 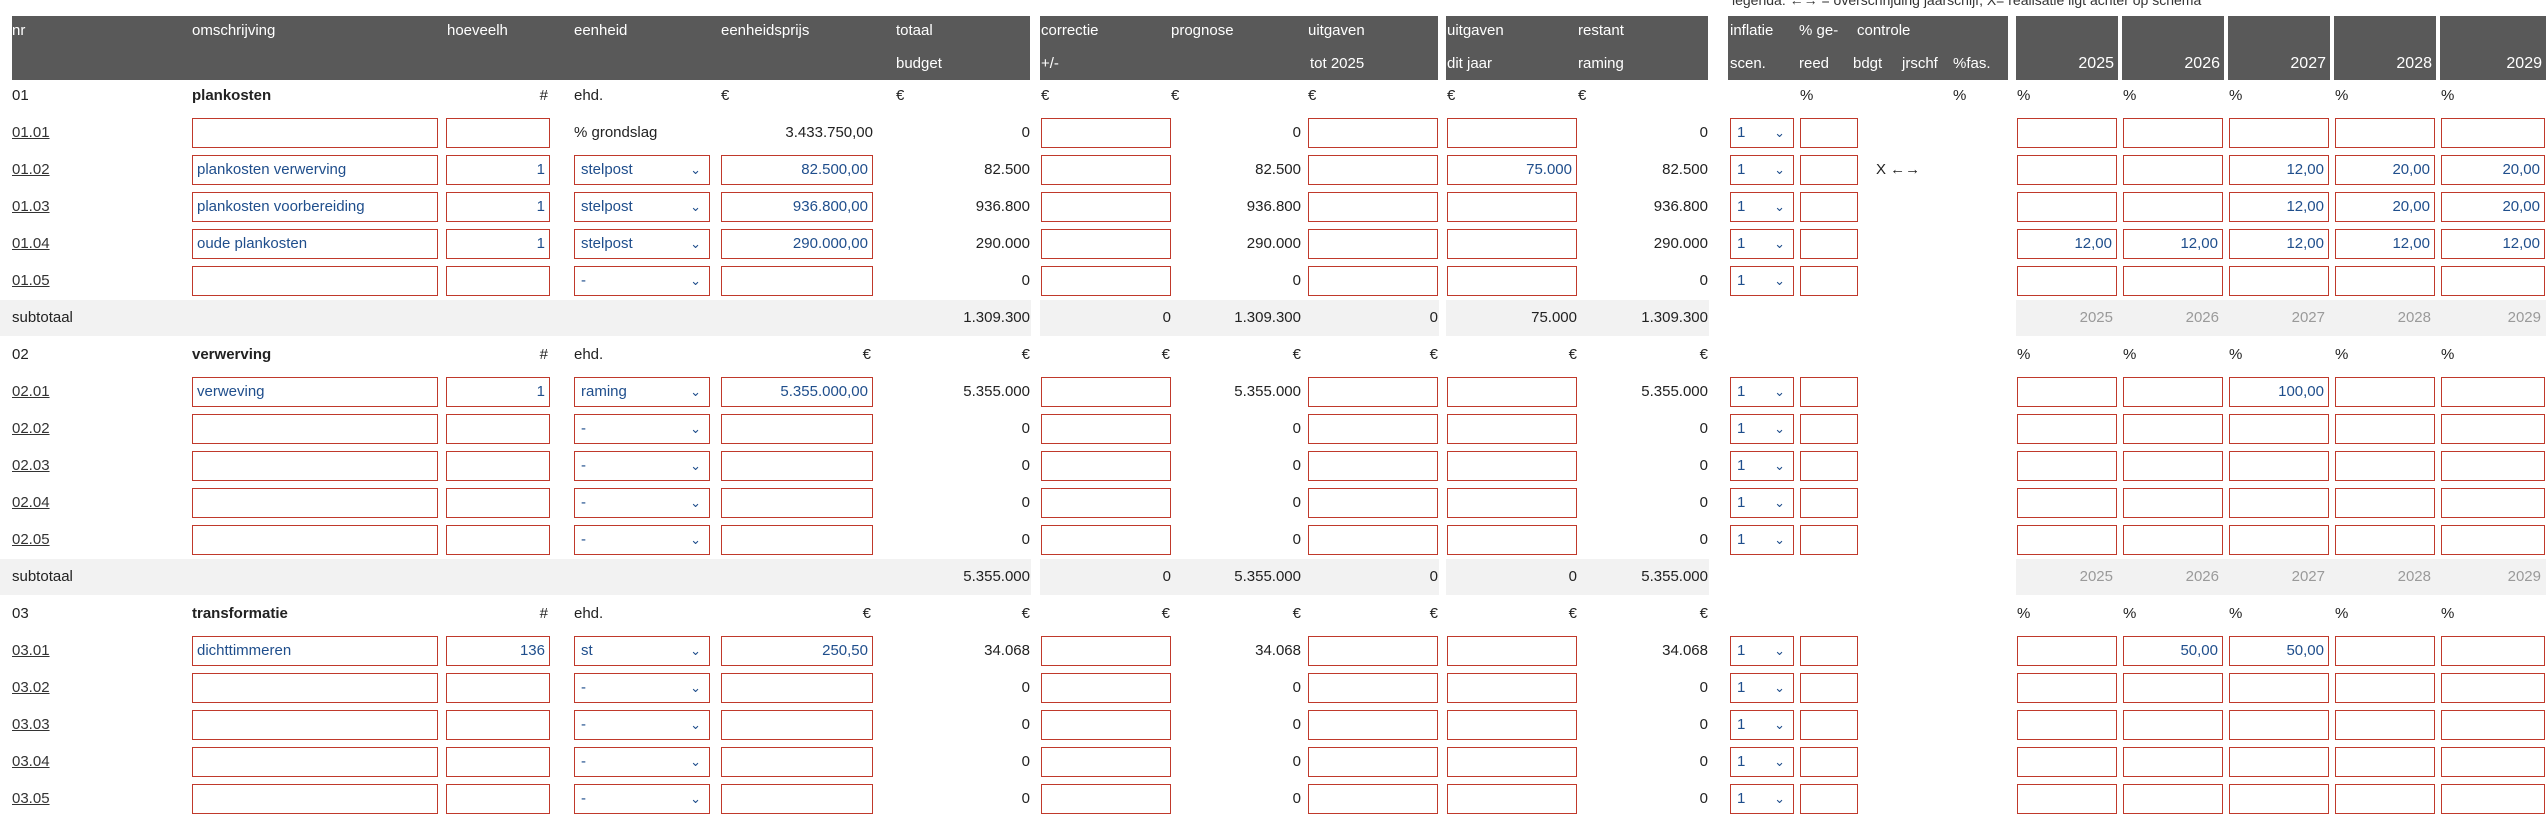 I want to click on line-number-link: 02.04, so click(x=31, y=502).